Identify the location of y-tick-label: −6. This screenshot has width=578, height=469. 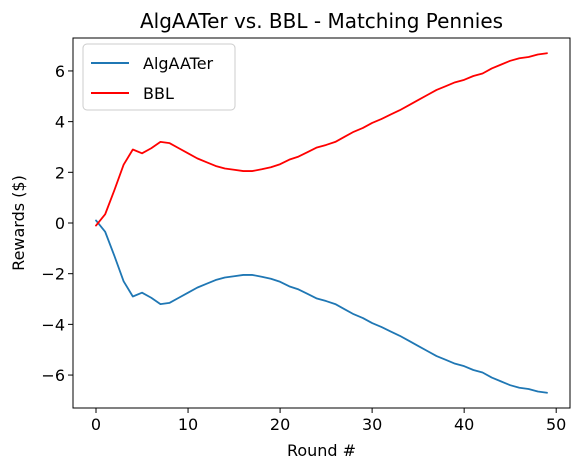
(53, 375).